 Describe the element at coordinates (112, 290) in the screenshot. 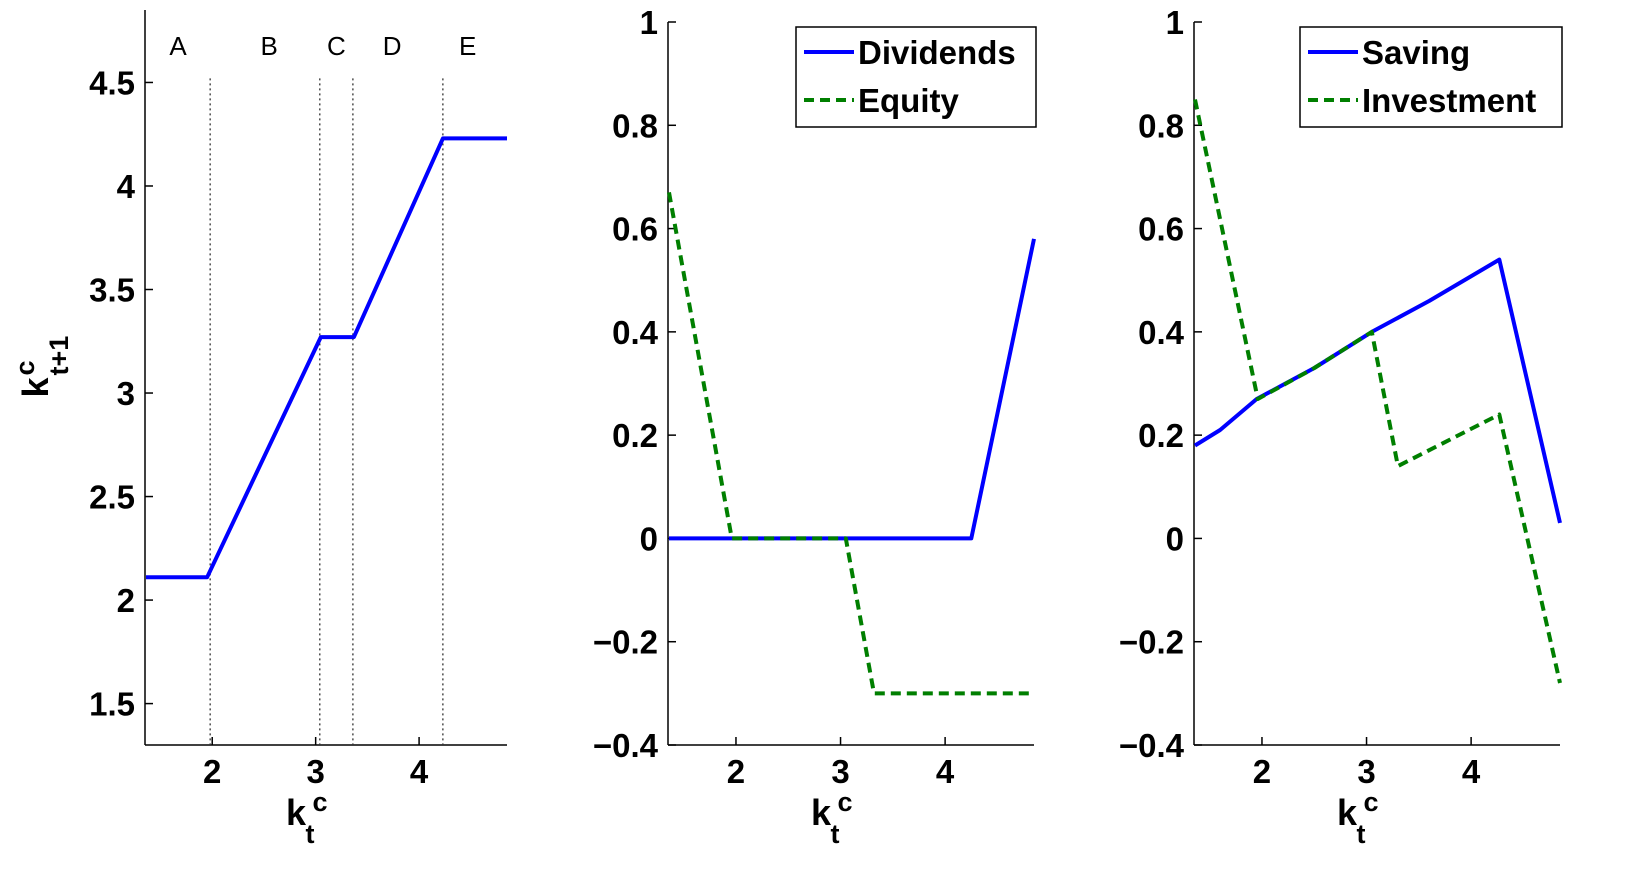

I see `y-tick-label: 3.5` at that location.